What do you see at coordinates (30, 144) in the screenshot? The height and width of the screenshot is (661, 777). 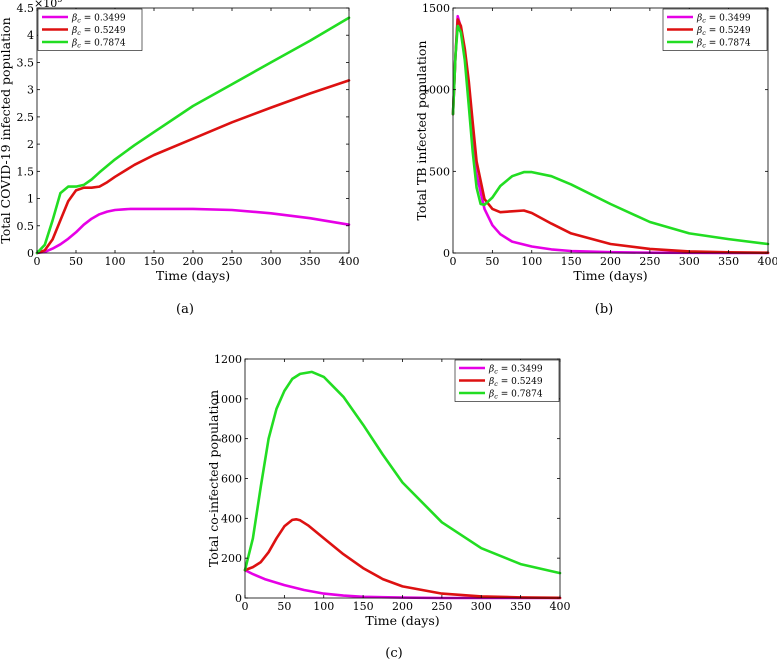 I see `y-tick-label: 2` at bounding box center [30, 144].